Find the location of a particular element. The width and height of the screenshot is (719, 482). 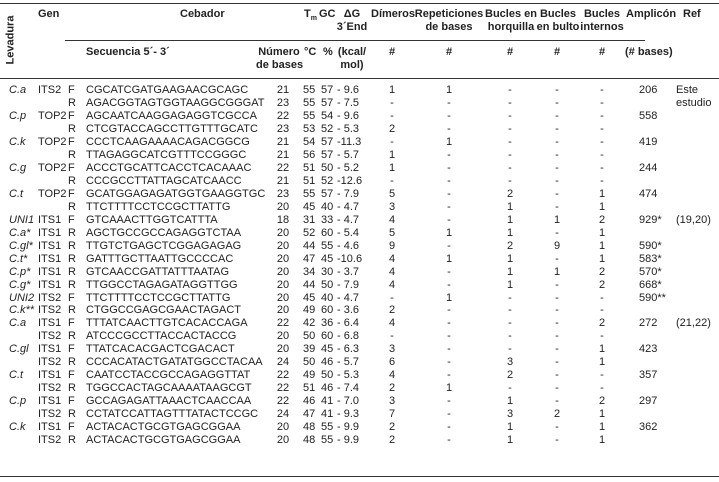

cell-tm: 50 is located at coordinates (309, 362).